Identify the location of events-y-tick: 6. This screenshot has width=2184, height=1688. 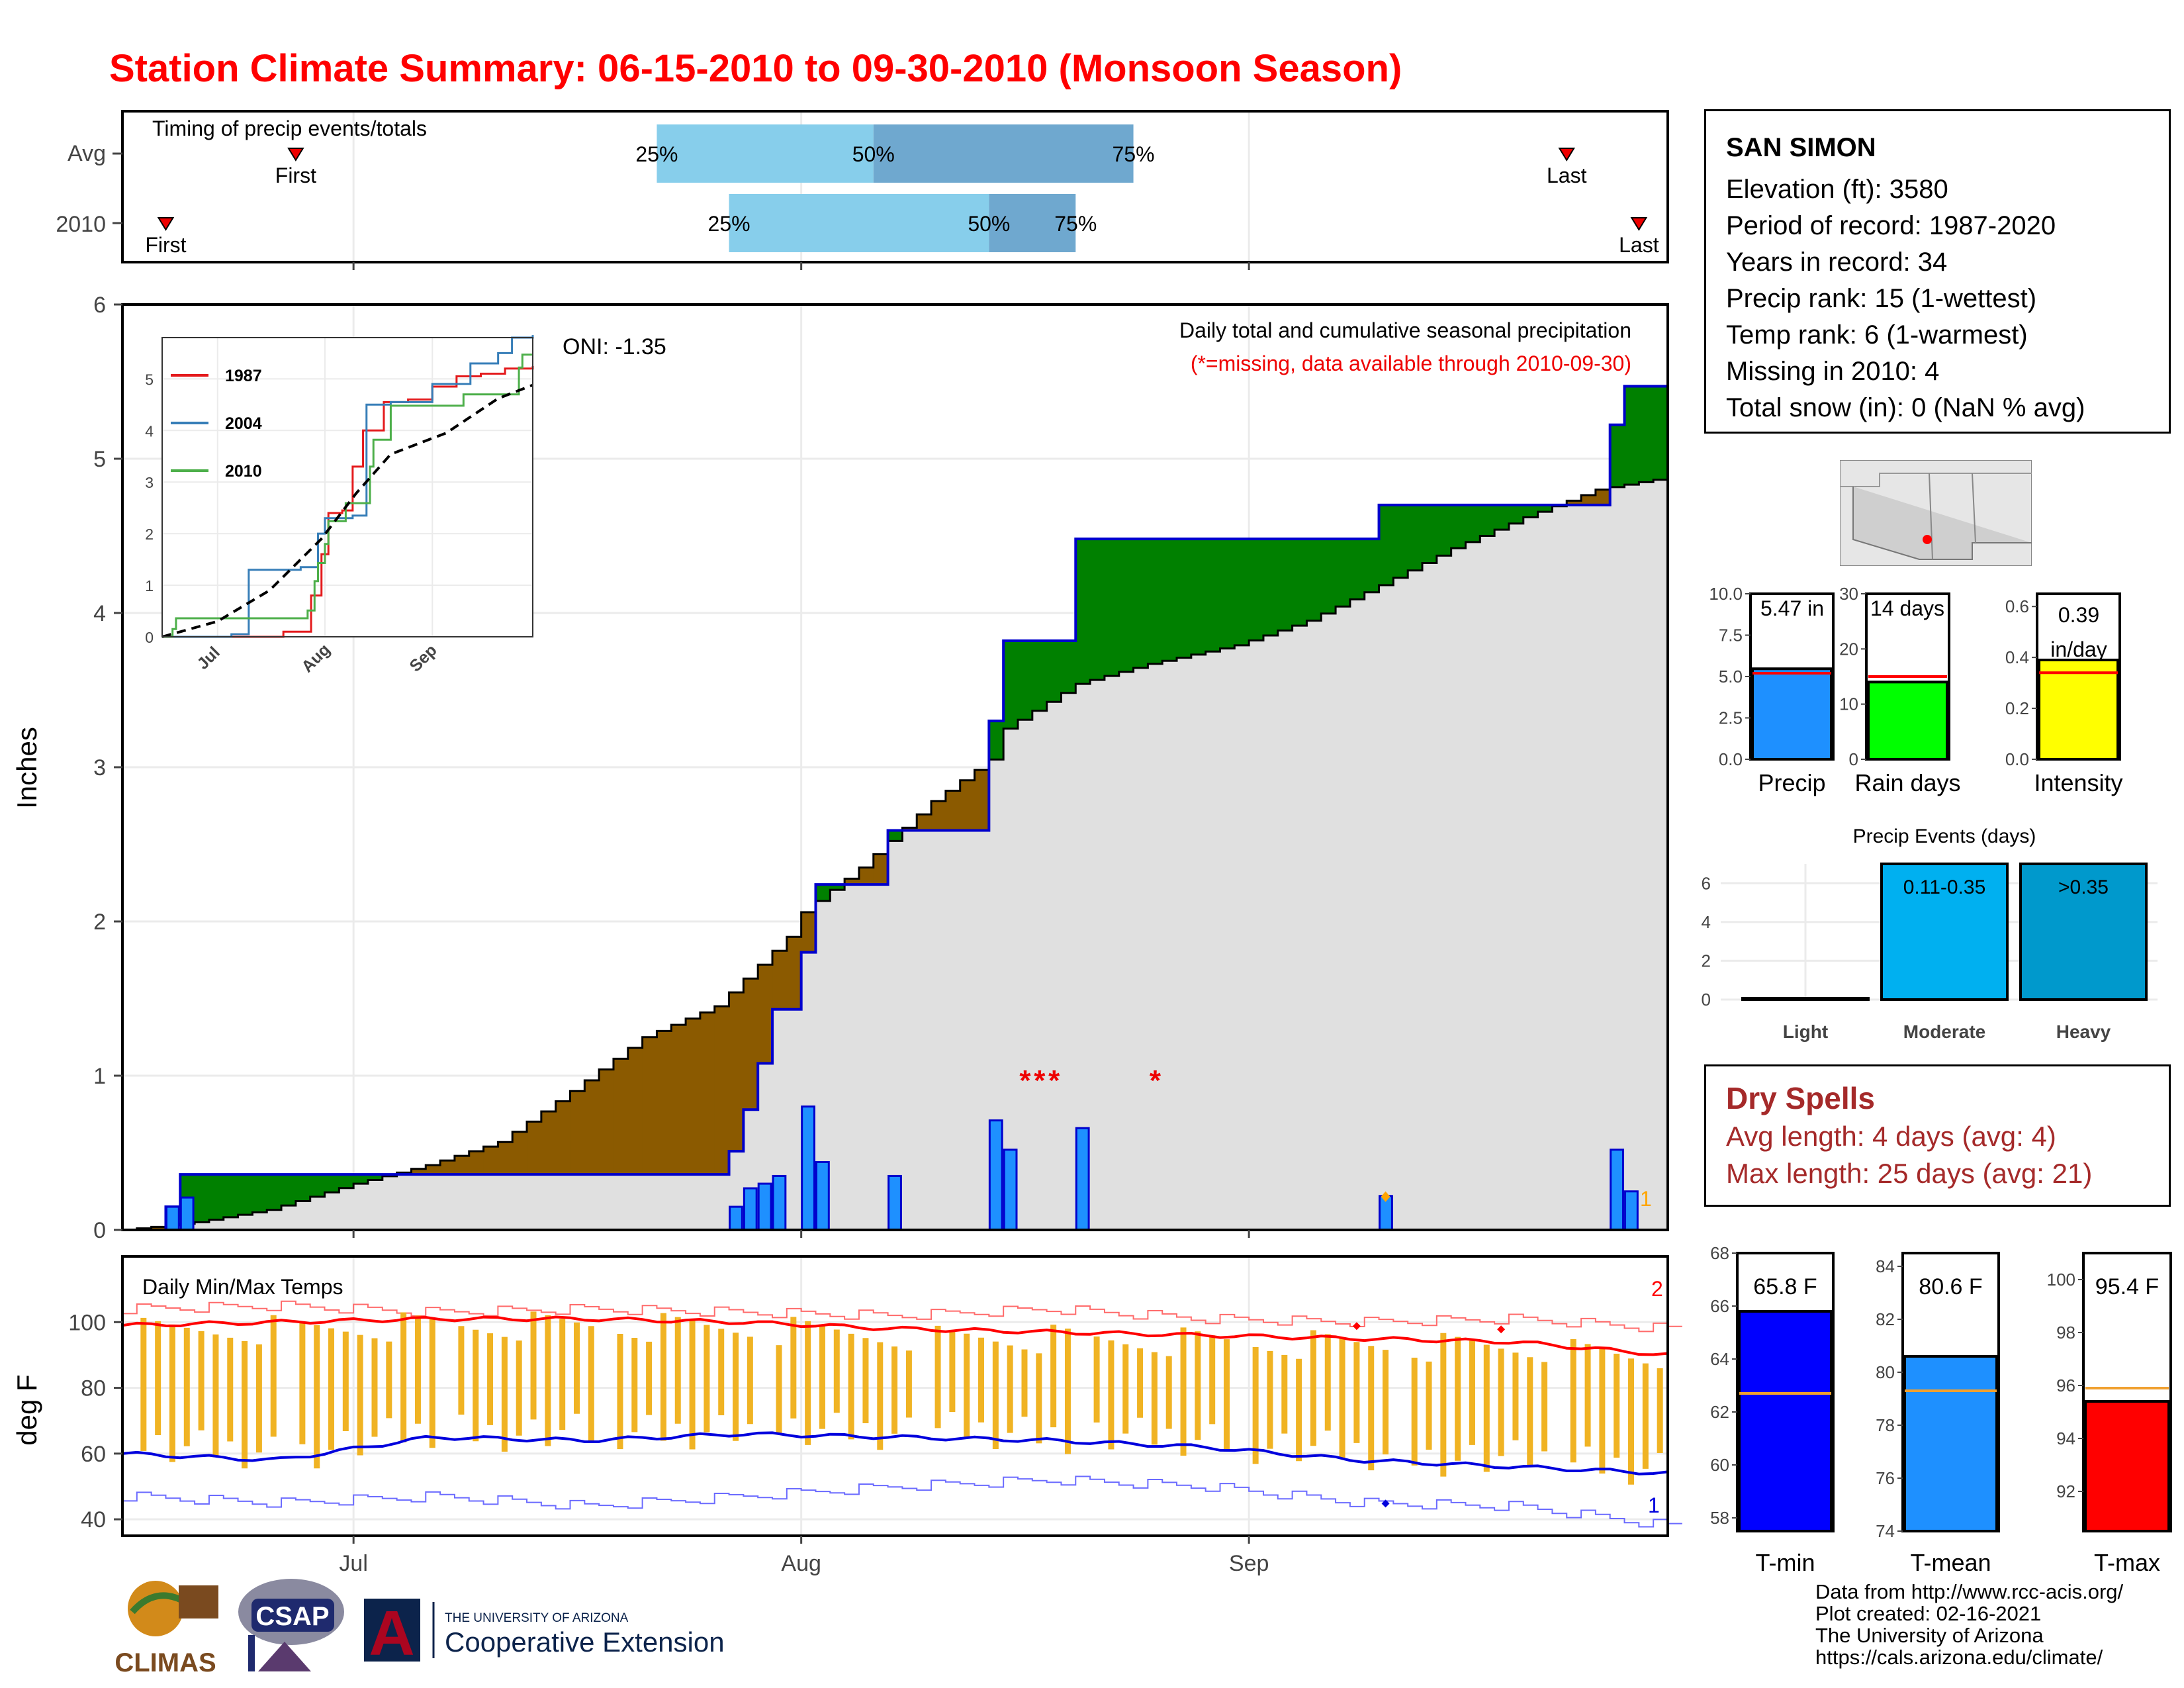
(1706, 883).